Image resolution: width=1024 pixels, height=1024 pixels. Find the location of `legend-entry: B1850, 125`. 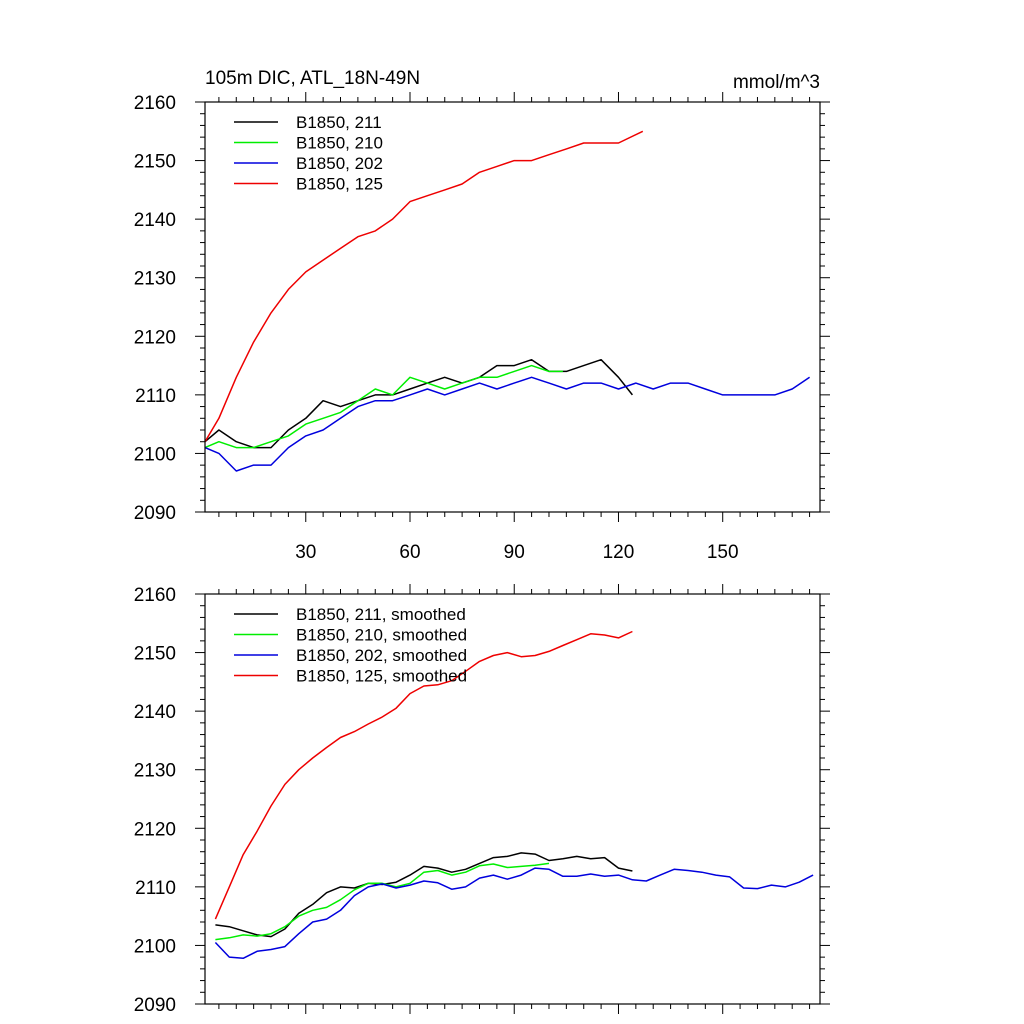

legend-entry: B1850, 125 is located at coordinates (339, 184).